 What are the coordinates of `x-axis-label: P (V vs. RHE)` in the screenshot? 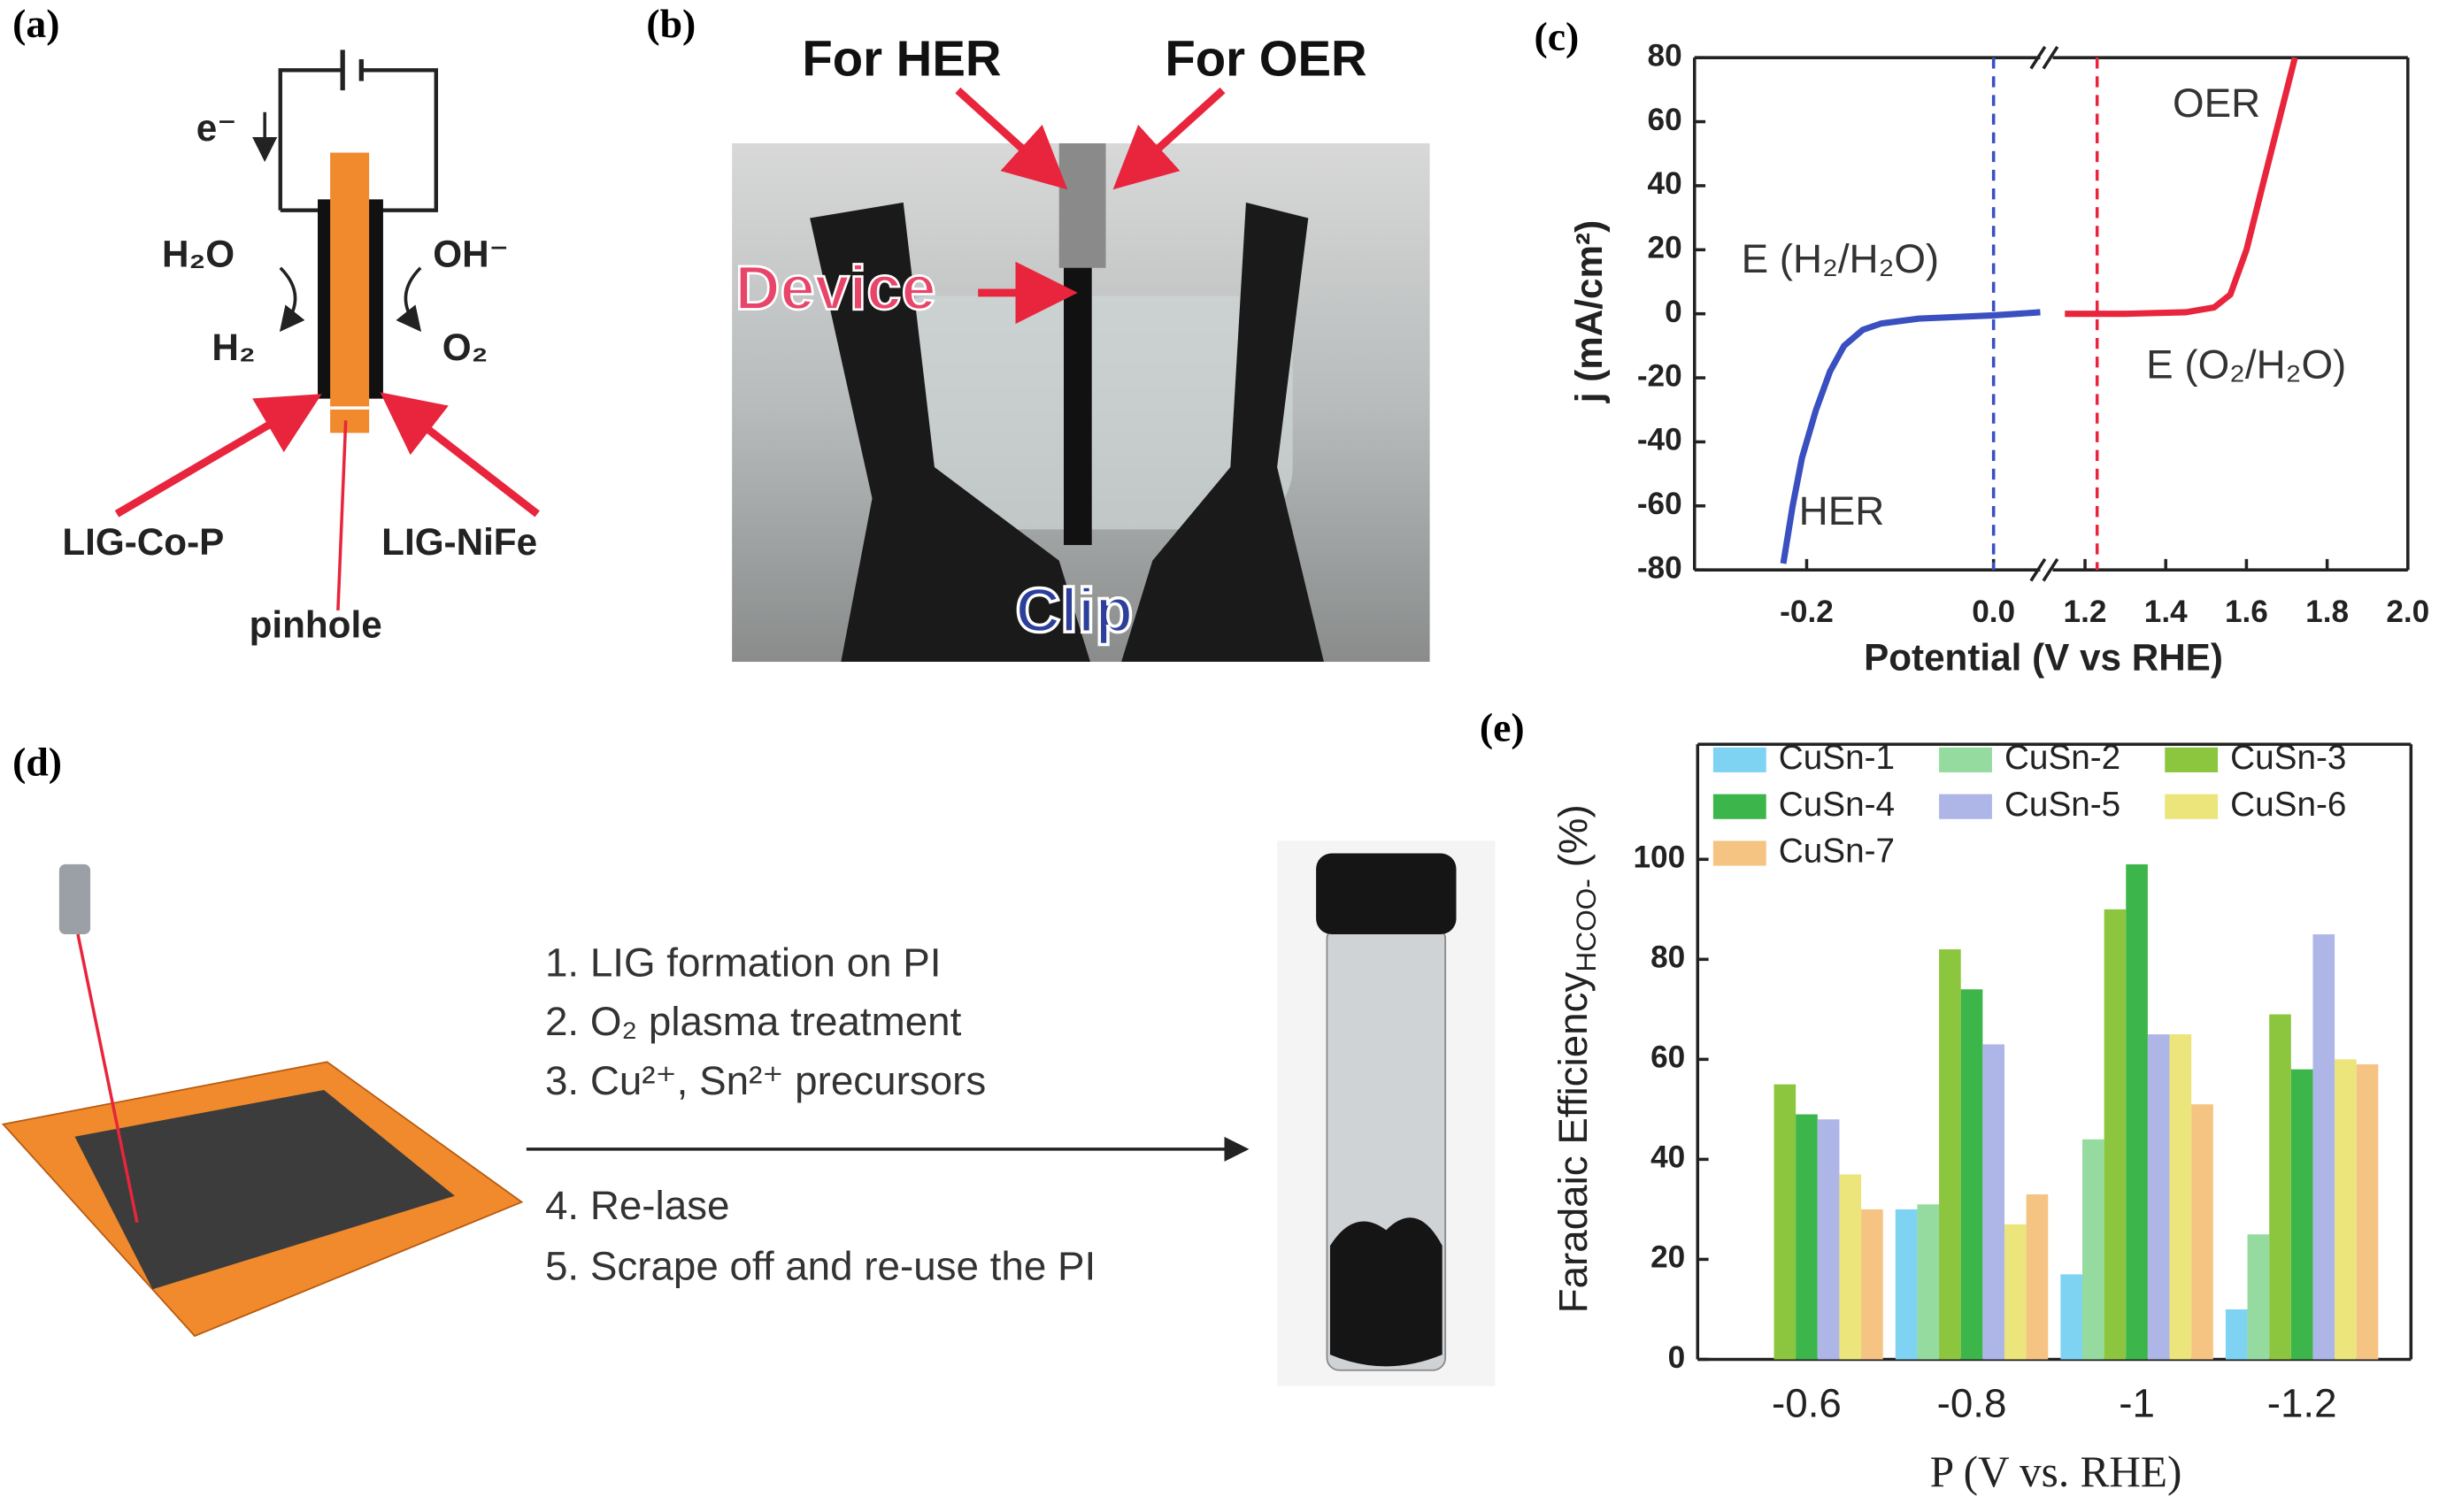 It's located at (2056, 1472).